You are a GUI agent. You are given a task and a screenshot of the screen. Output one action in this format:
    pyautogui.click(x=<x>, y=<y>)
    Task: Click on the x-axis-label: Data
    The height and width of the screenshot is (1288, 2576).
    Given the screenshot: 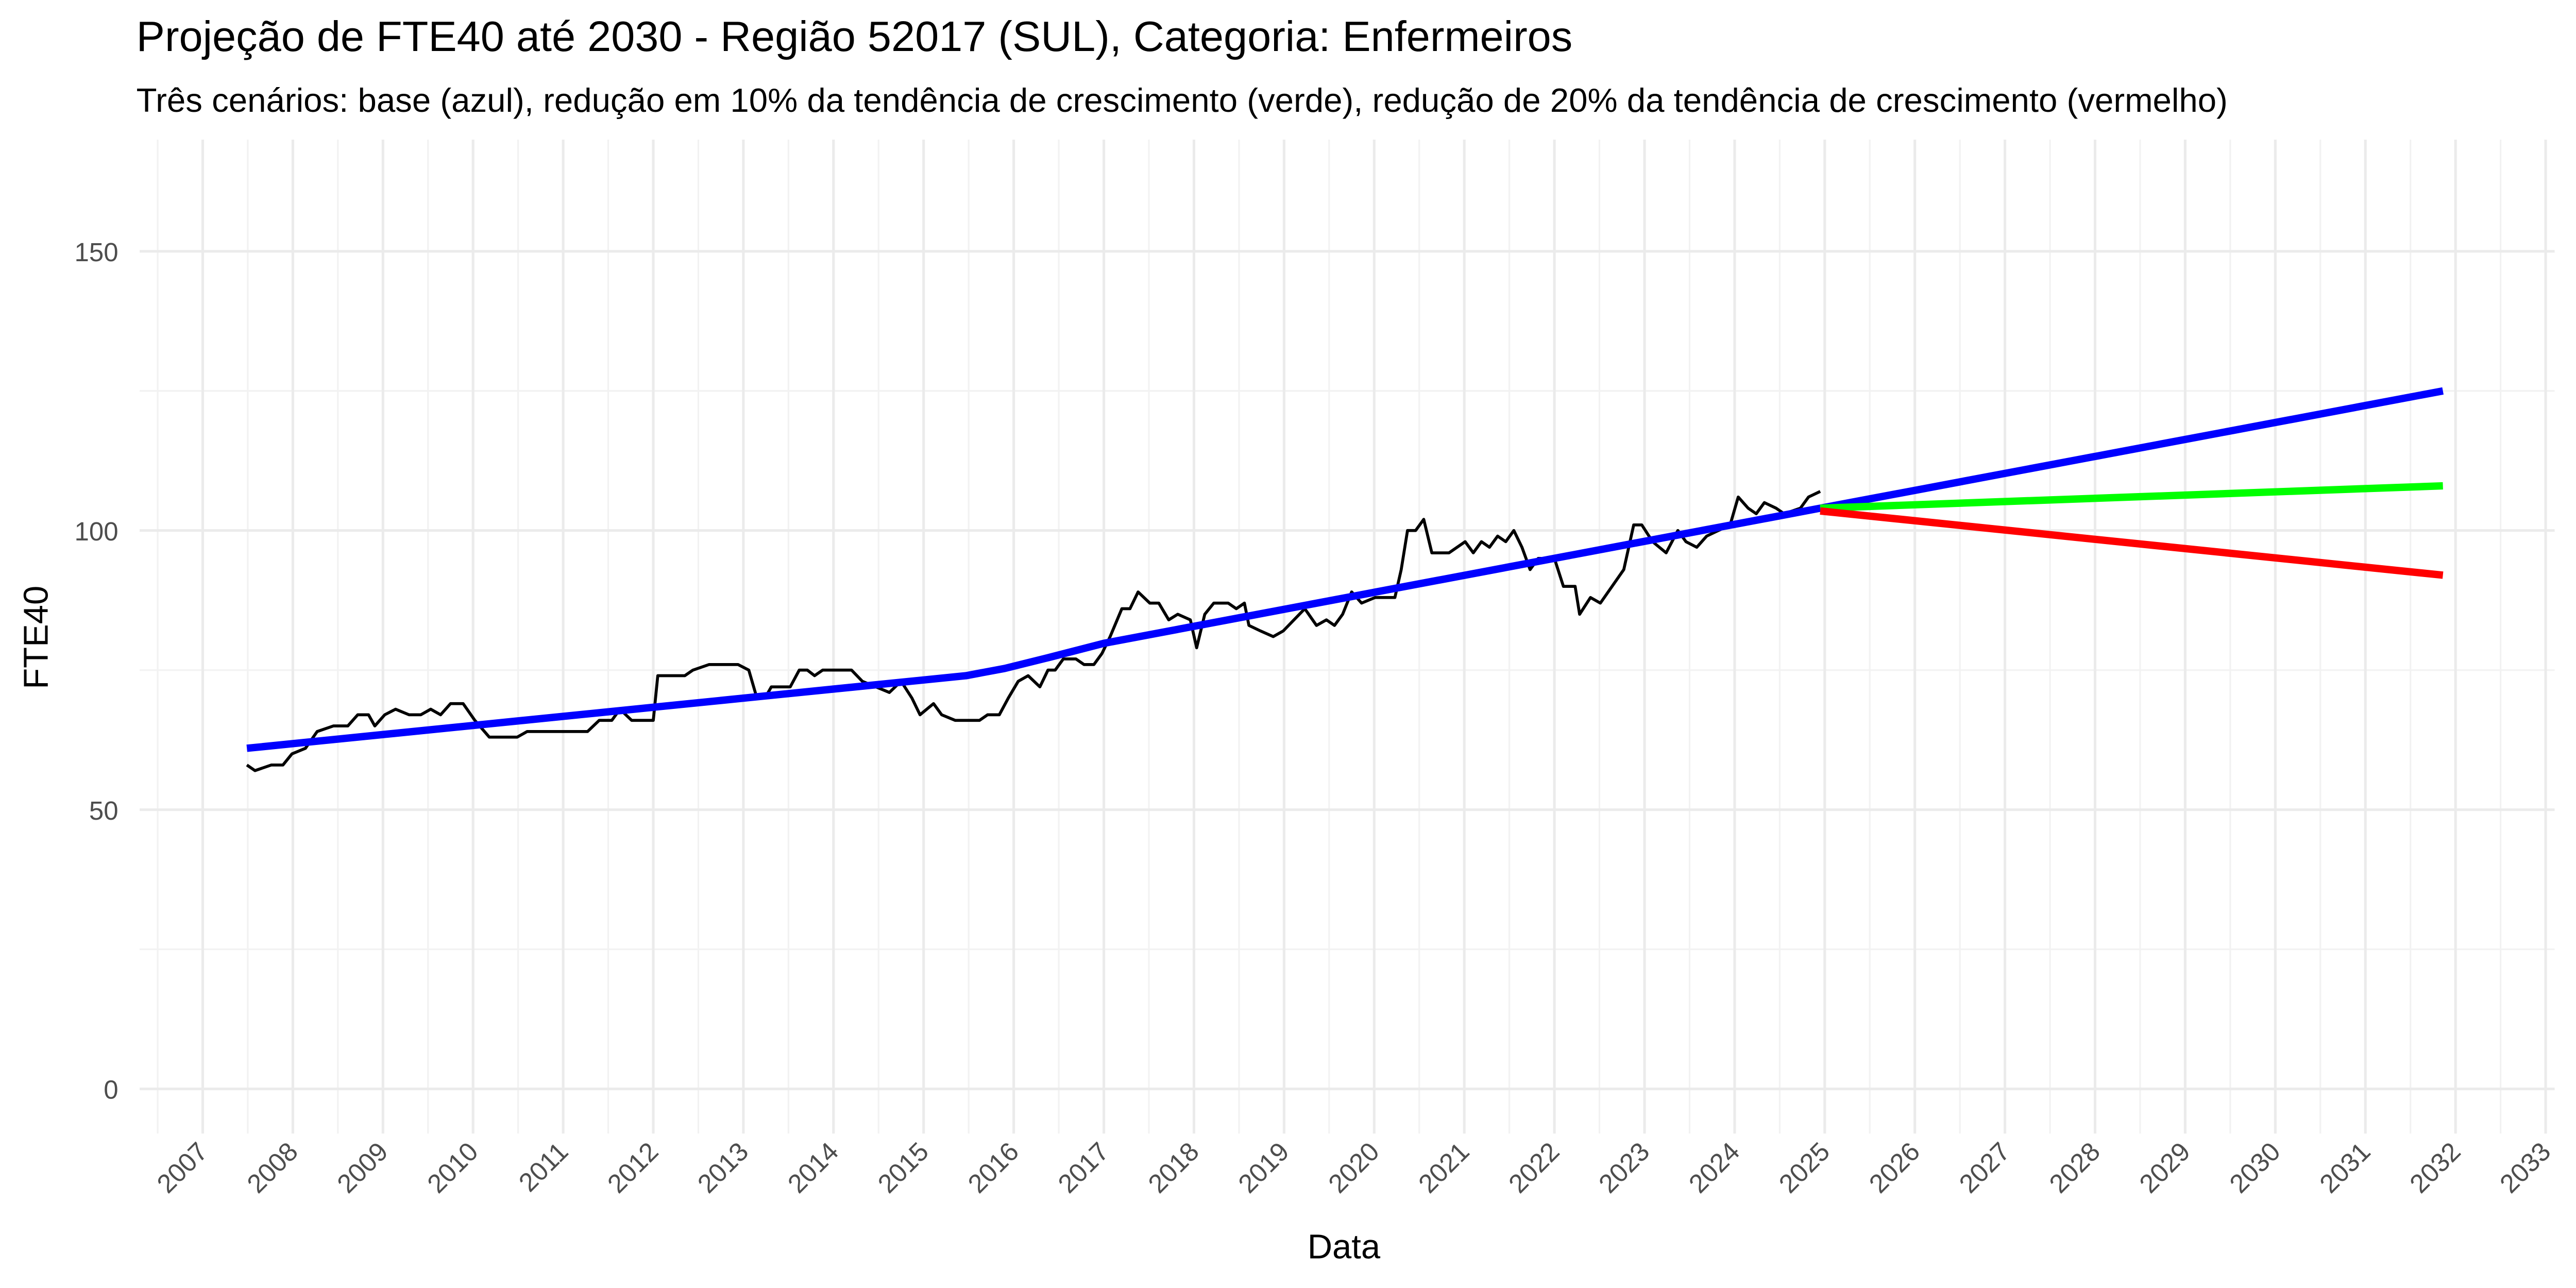 What is the action you would take?
    pyautogui.click(x=1344, y=1247)
    